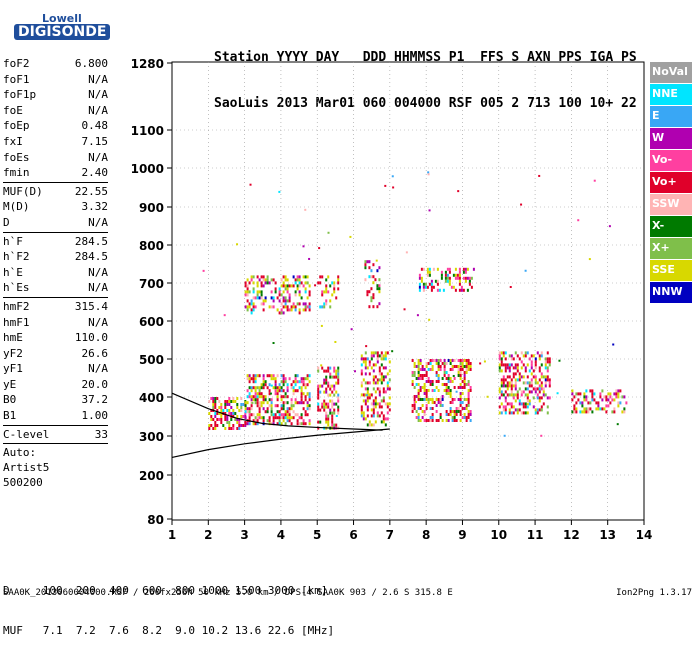  I want to click on legend-item-ssw: SSW, so click(671, 205).